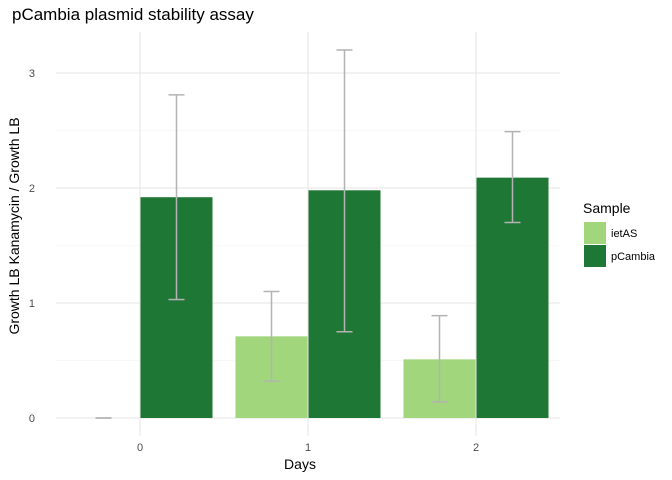  Describe the element at coordinates (624, 234) in the screenshot. I see `legend-label-ietAS: ietAS` at that location.